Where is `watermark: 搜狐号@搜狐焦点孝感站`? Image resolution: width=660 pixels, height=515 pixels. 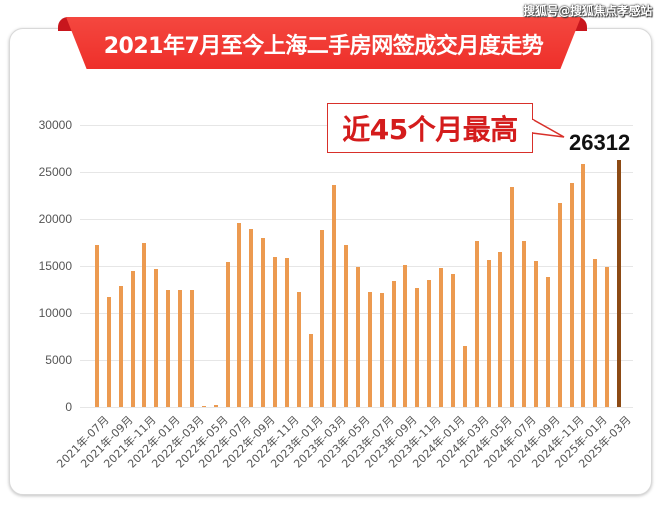
watermark: 搜狐号@搜狐焦点孝感站 is located at coordinates (587, 11).